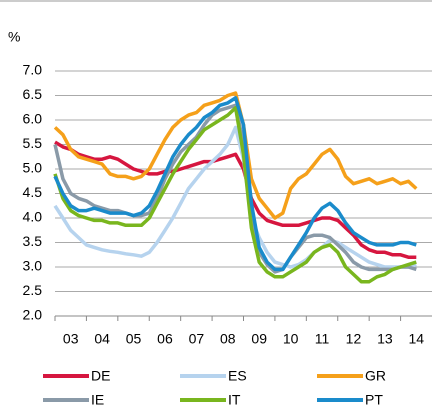 The width and height of the screenshot is (432, 408). What do you see at coordinates (33, 192) in the screenshot?
I see `y-tick-label: 4.5` at bounding box center [33, 192].